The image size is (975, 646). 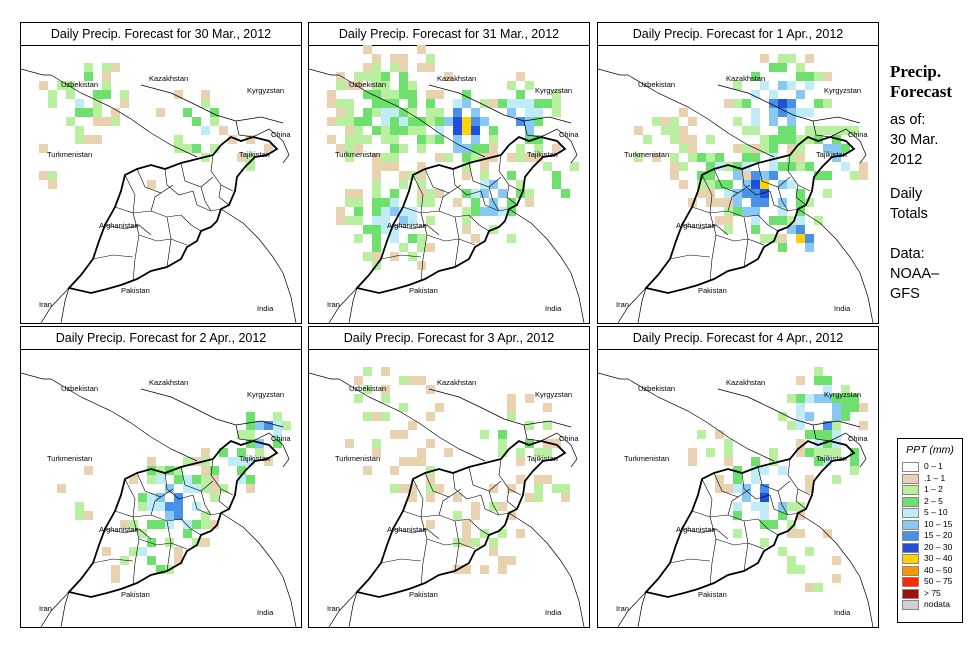 What do you see at coordinates (933, 489) in the screenshot?
I see `legend-label: 1 – 2` at bounding box center [933, 489].